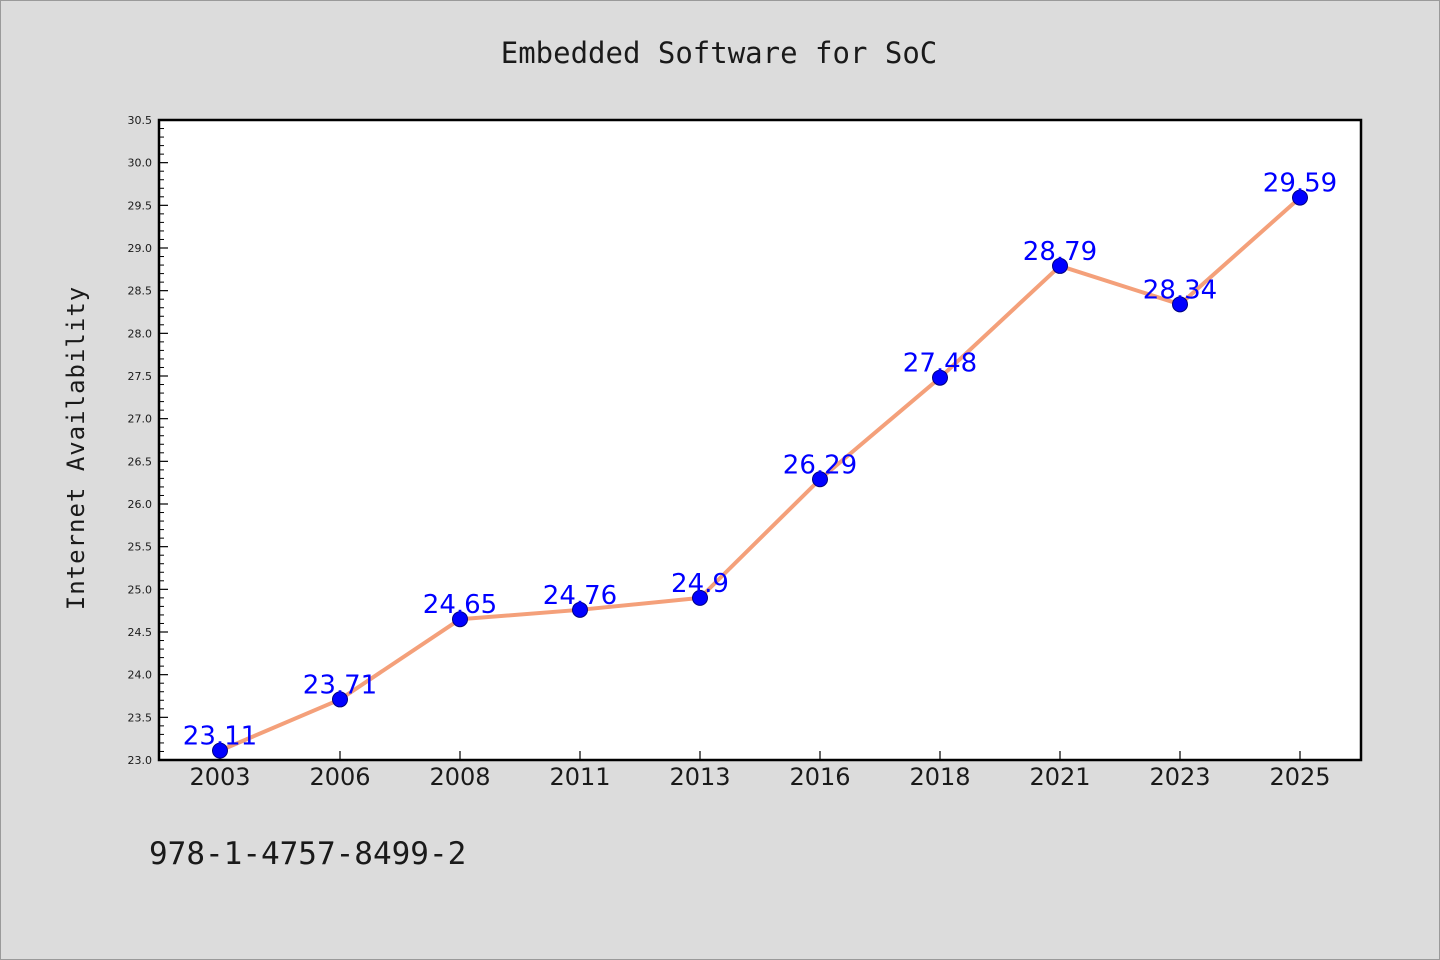 The width and height of the screenshot is (1440, 960). I want to click on x-tick-label: 2025, so click(1299, 777).